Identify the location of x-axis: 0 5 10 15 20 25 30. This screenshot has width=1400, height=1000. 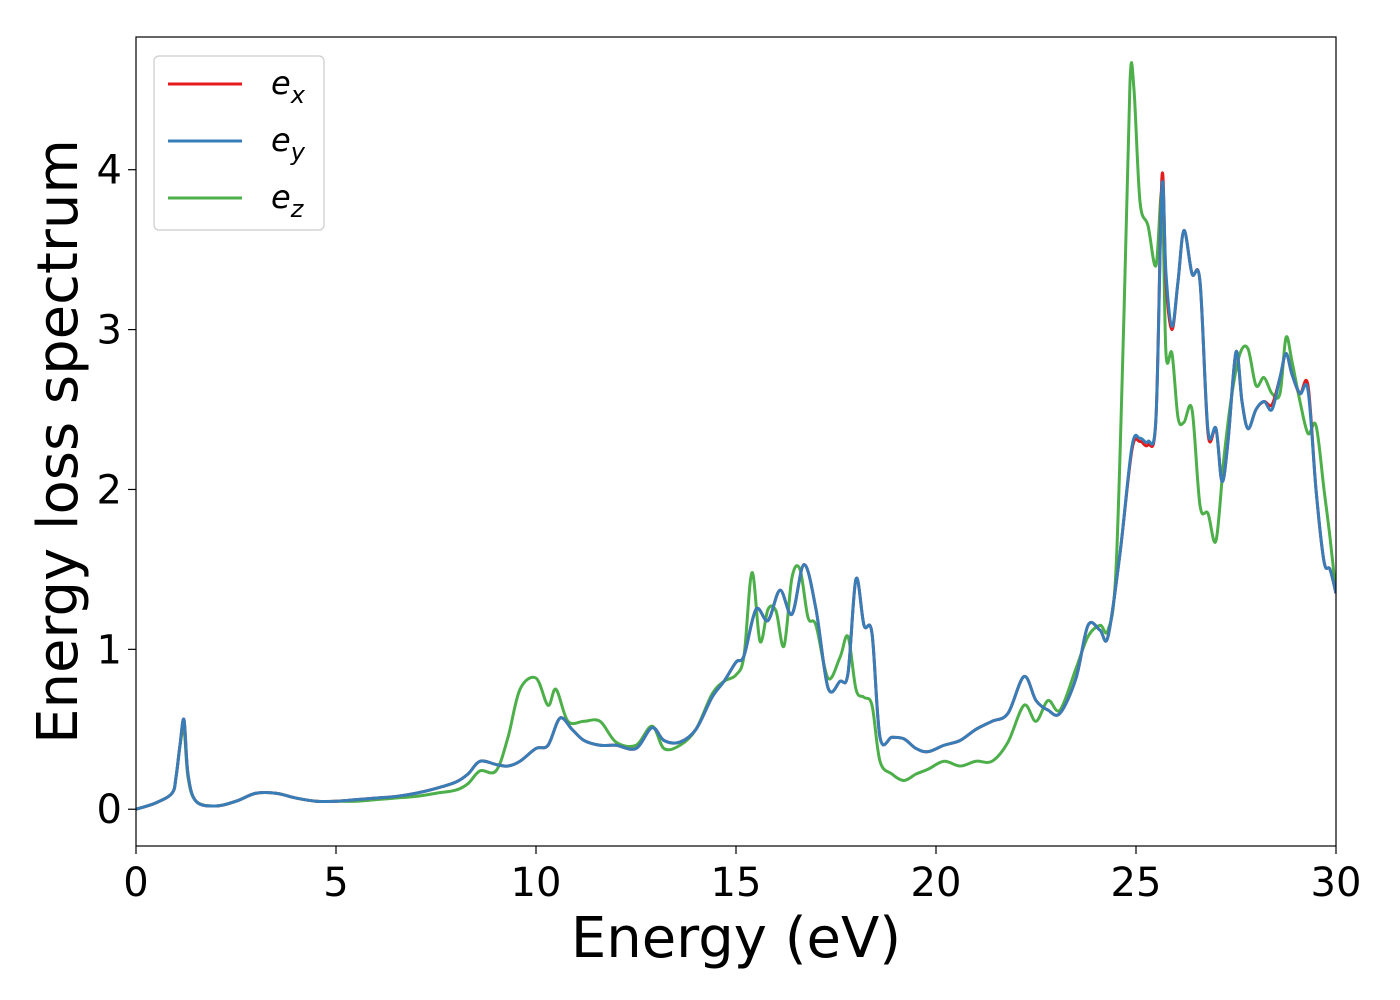
(742, 876).